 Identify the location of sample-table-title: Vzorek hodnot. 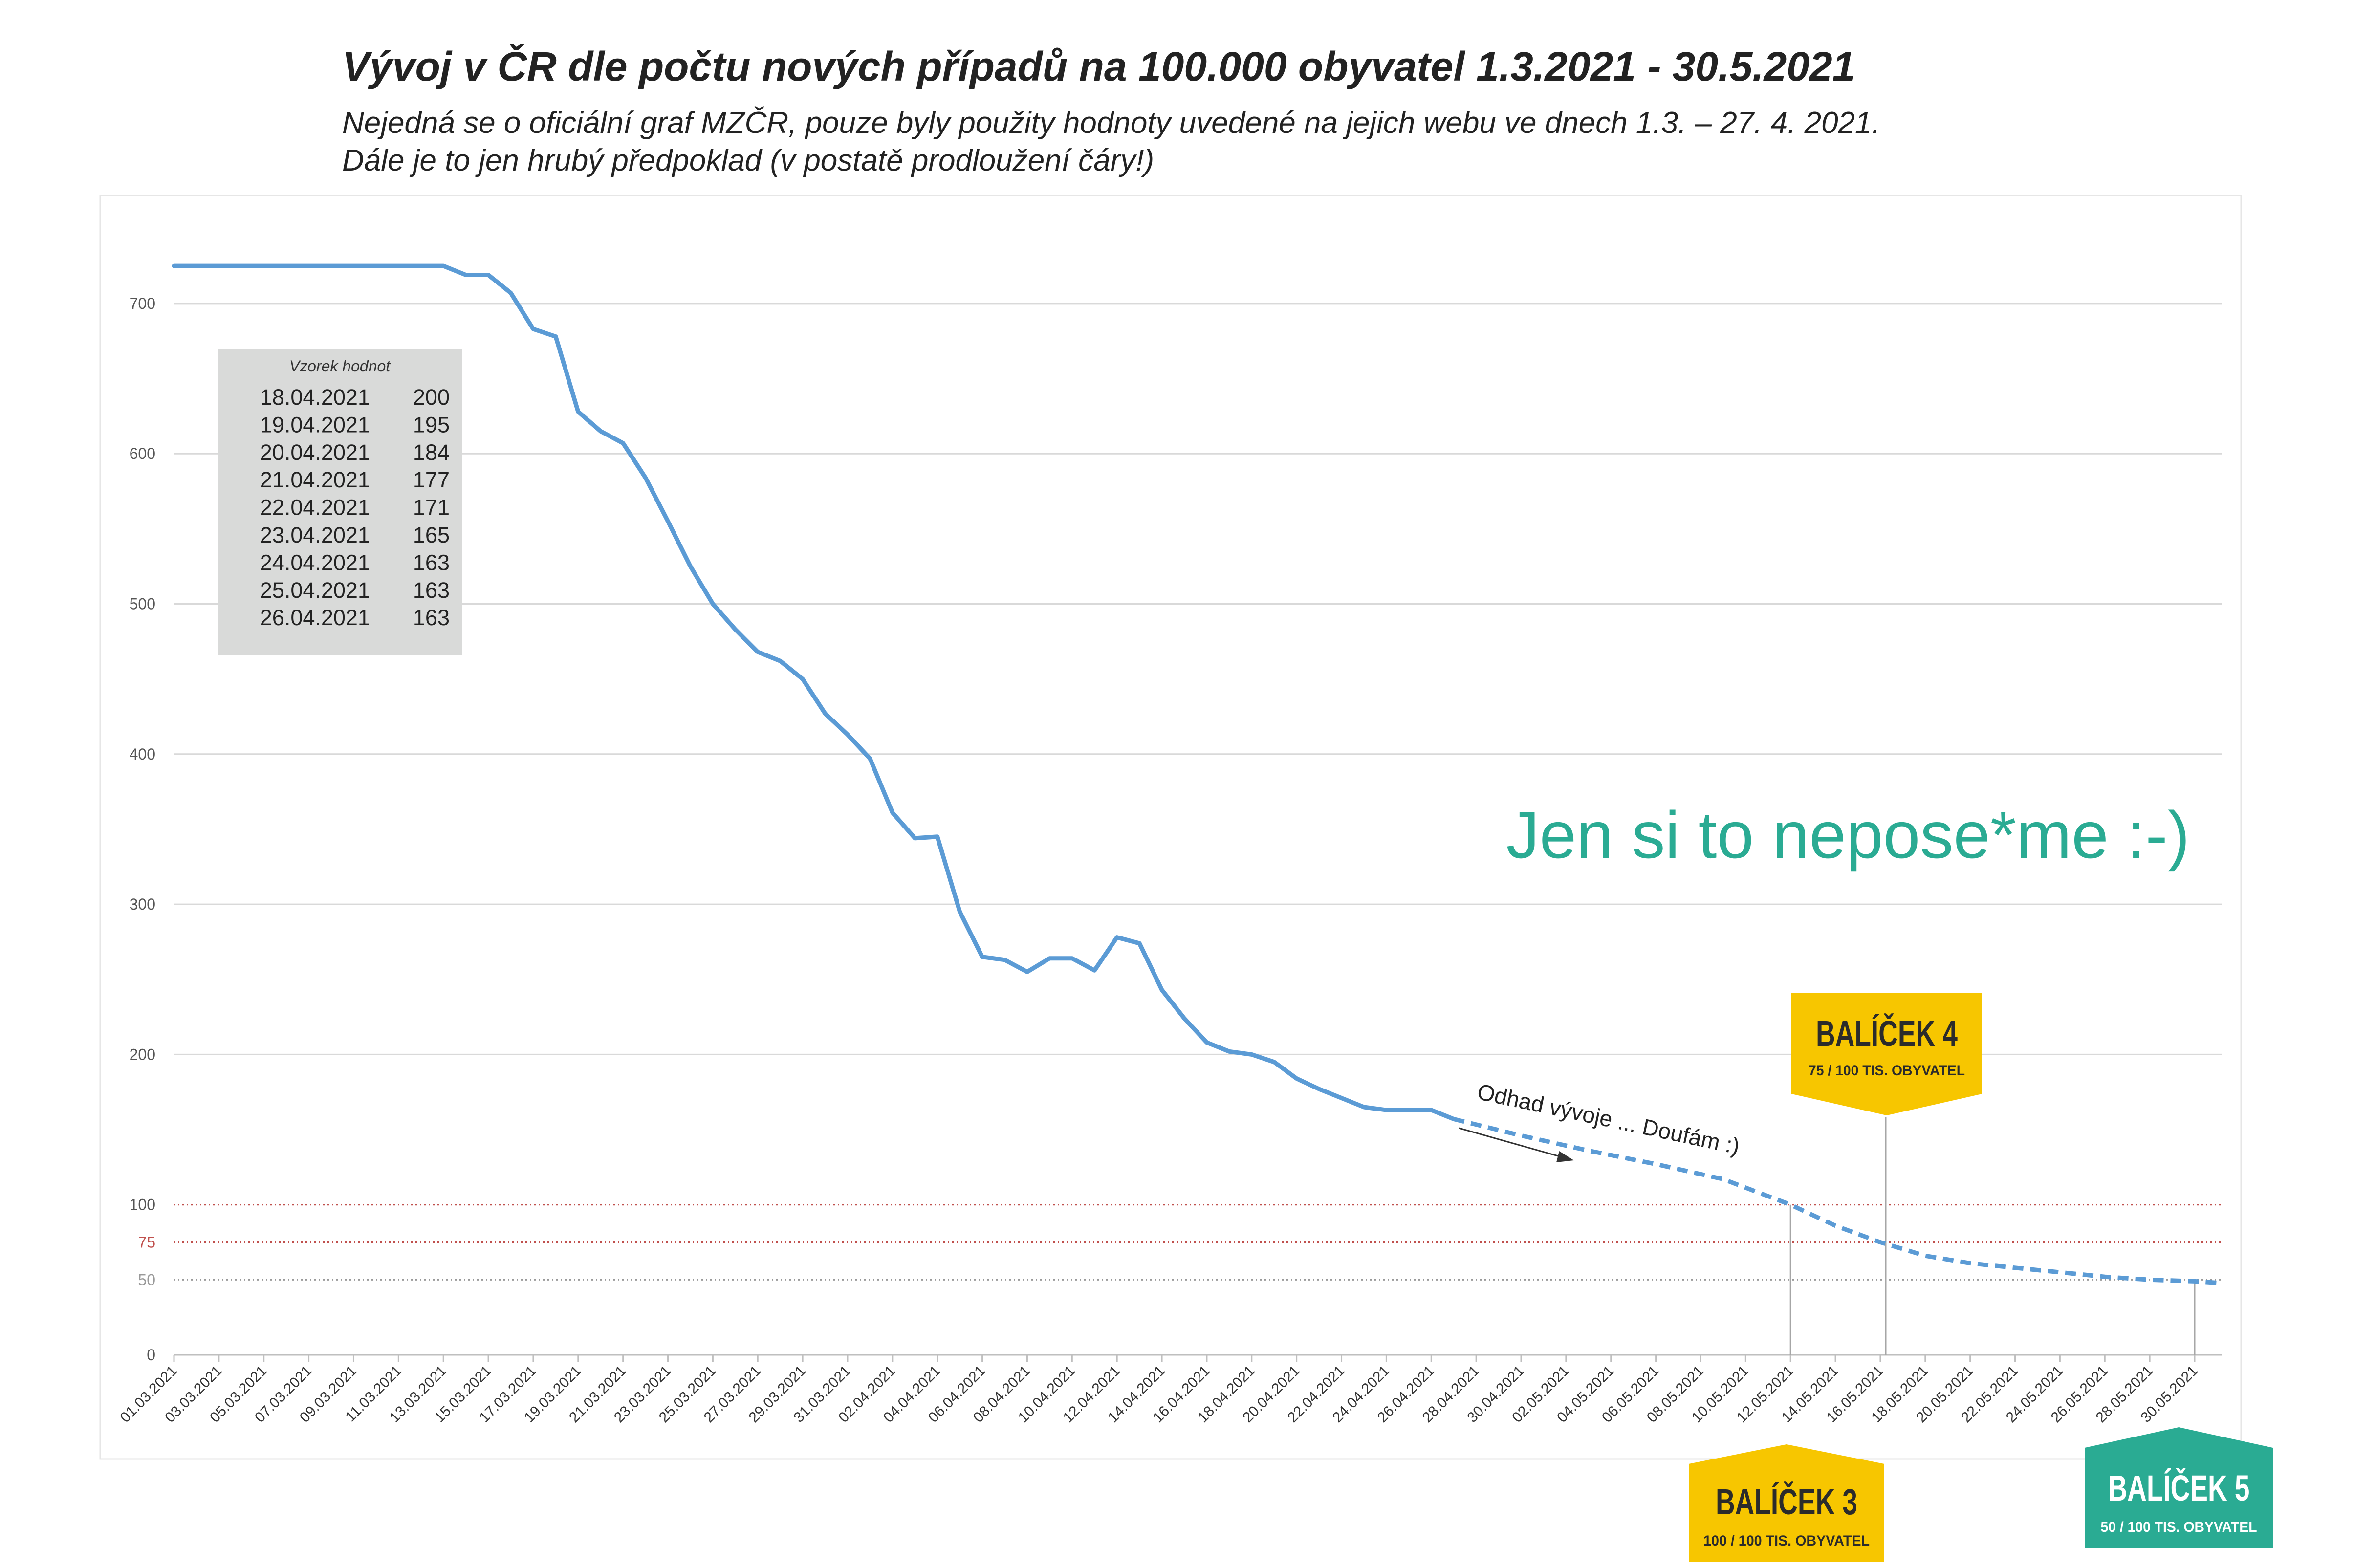
(340, 366).